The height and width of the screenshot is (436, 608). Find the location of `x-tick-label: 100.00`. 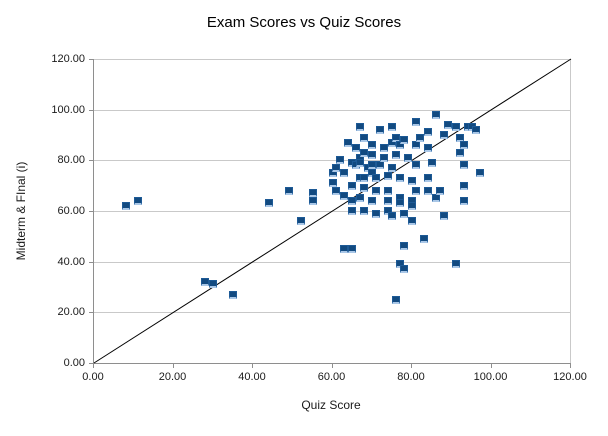

x-tick-label: 100.00 is located at coordinates (490, 377).